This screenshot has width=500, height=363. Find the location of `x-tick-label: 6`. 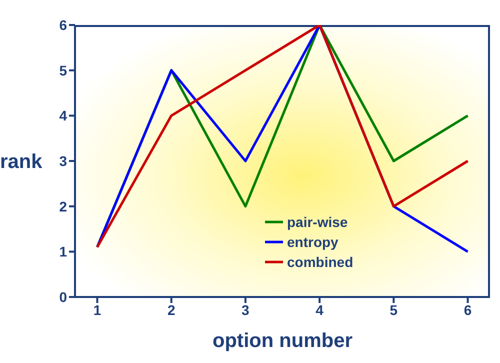

x-tick-label: 6 is located at coordinates (468, 310).